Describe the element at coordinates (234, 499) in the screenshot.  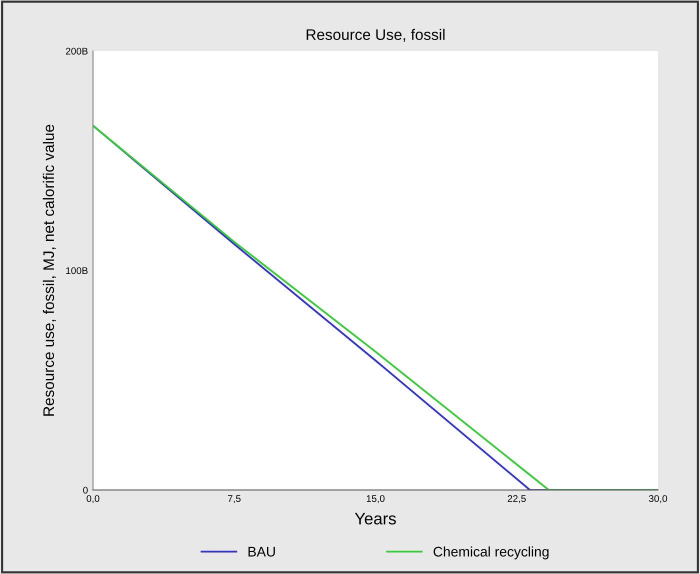
I see `x-tick-label: 7,5` at that location.